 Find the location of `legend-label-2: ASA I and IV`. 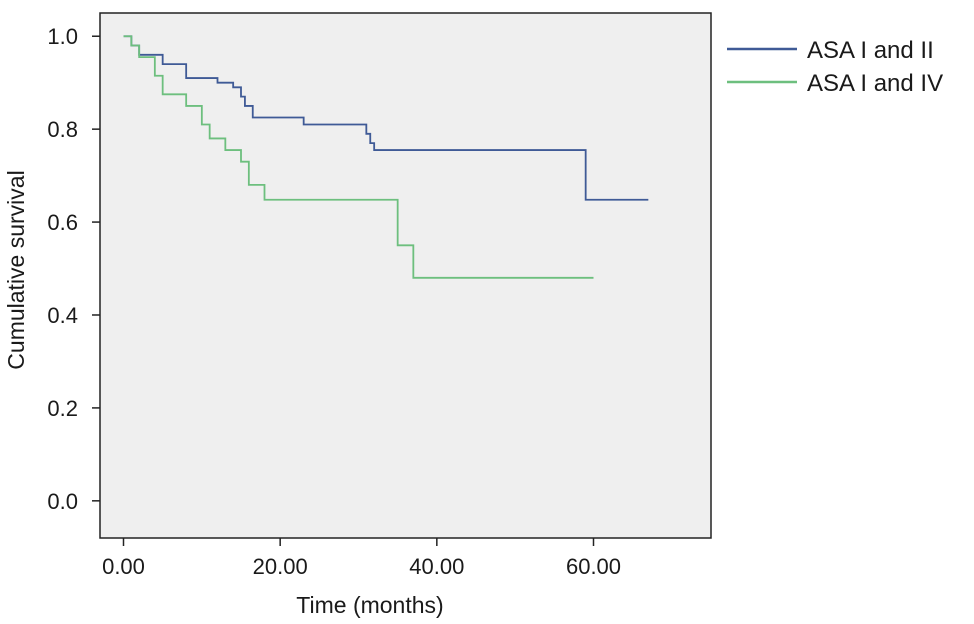

legend-label-2: ASA I and IV is located at coordinates (875, 83).